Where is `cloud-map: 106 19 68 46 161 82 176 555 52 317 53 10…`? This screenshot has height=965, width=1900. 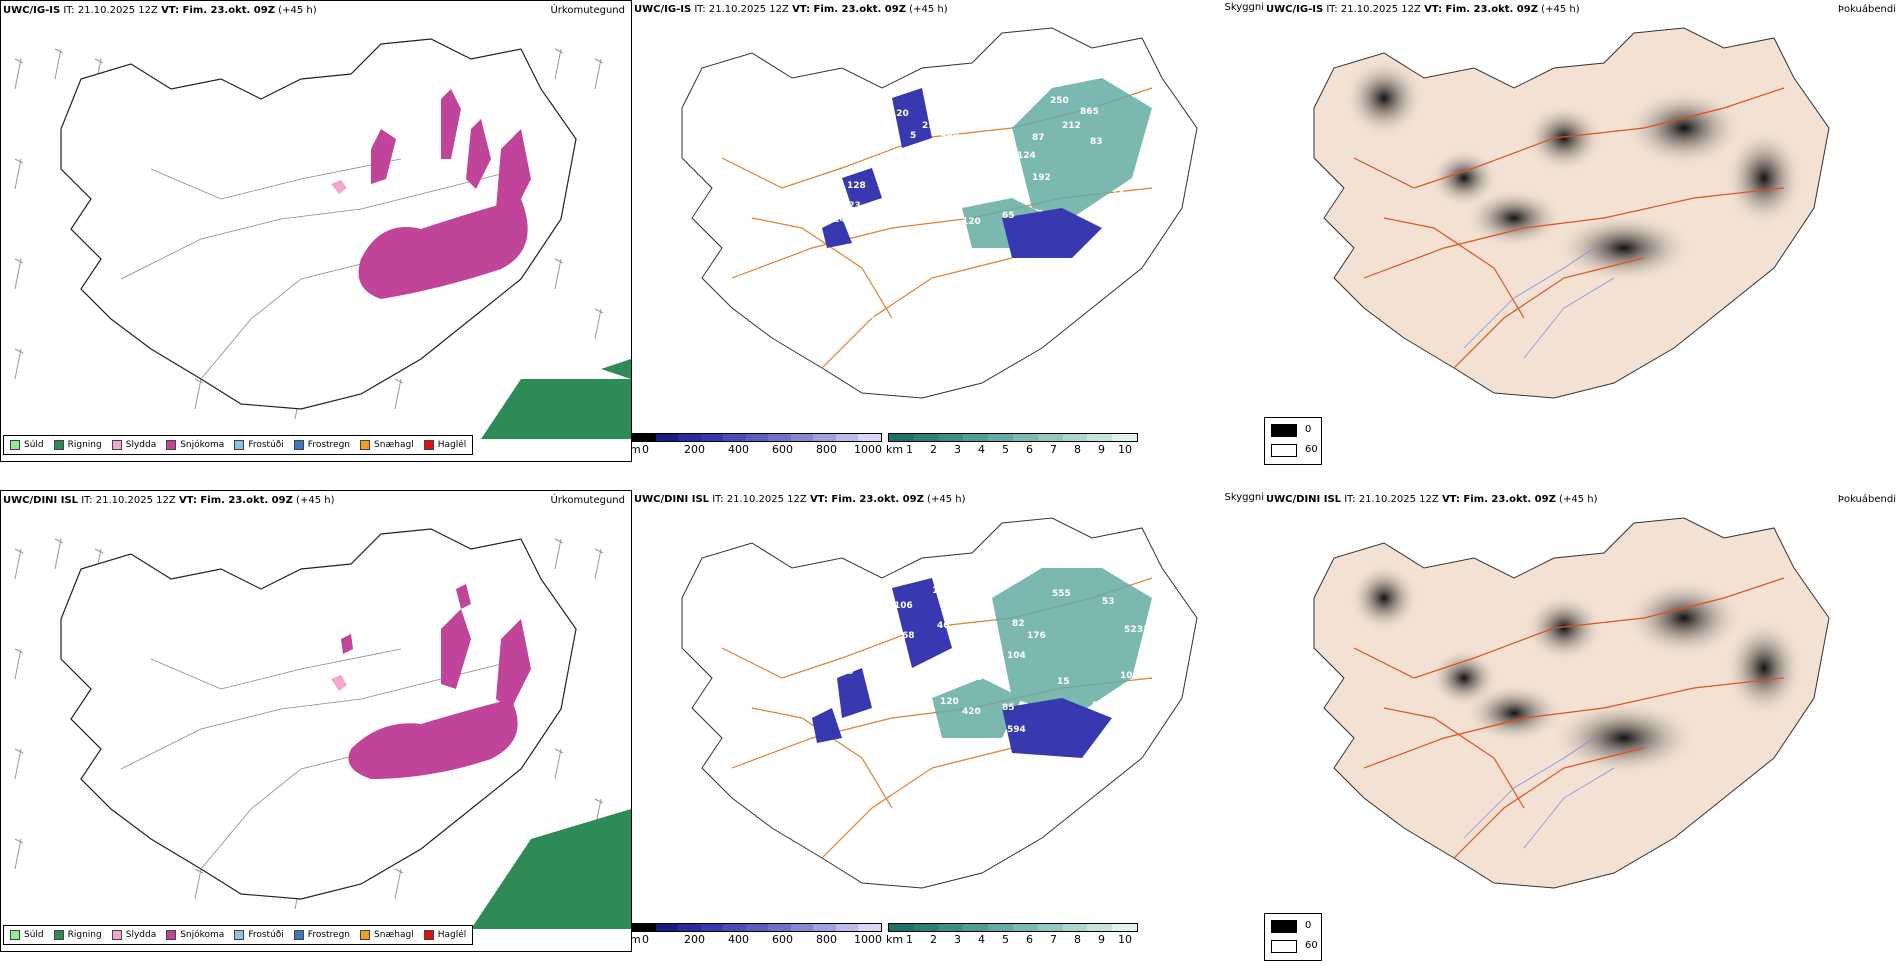
cloud-map: 106 19 68 46 161 82 176 555 52 317 53 10… is located at coordinates (939, 703).